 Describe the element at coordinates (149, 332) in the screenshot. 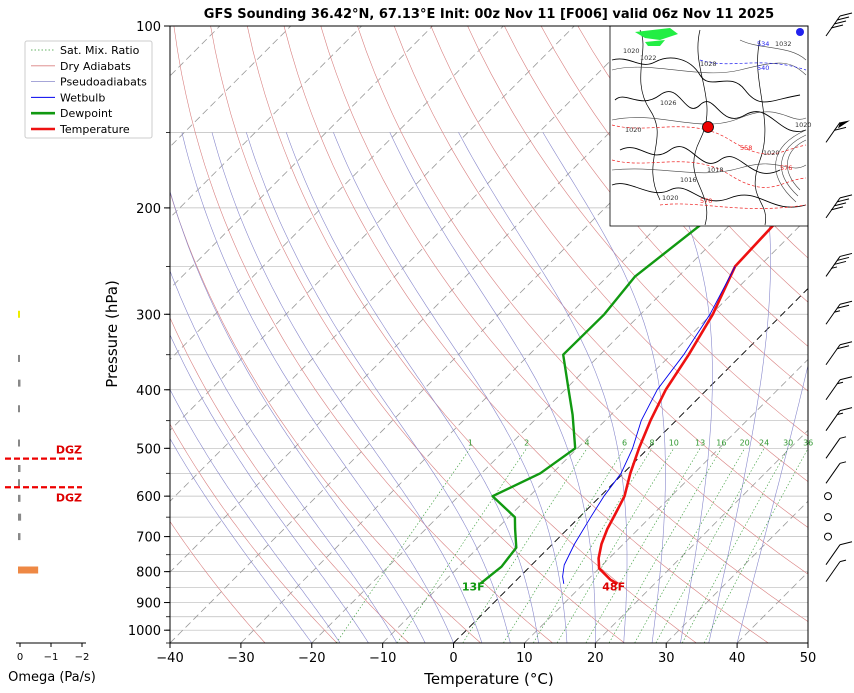

I see `y-axis-ticks: 100 200 300 400 500 600 700 800 900 1000` at that location.